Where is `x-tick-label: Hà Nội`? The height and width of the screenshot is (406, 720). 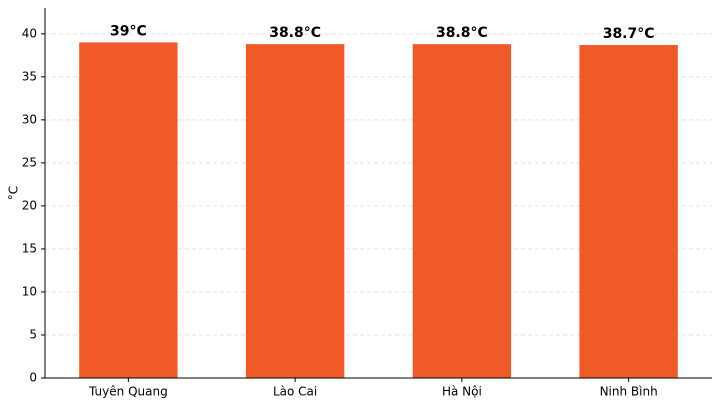
x-tick-label: Hà Nội is located at coordinates (462, 392).